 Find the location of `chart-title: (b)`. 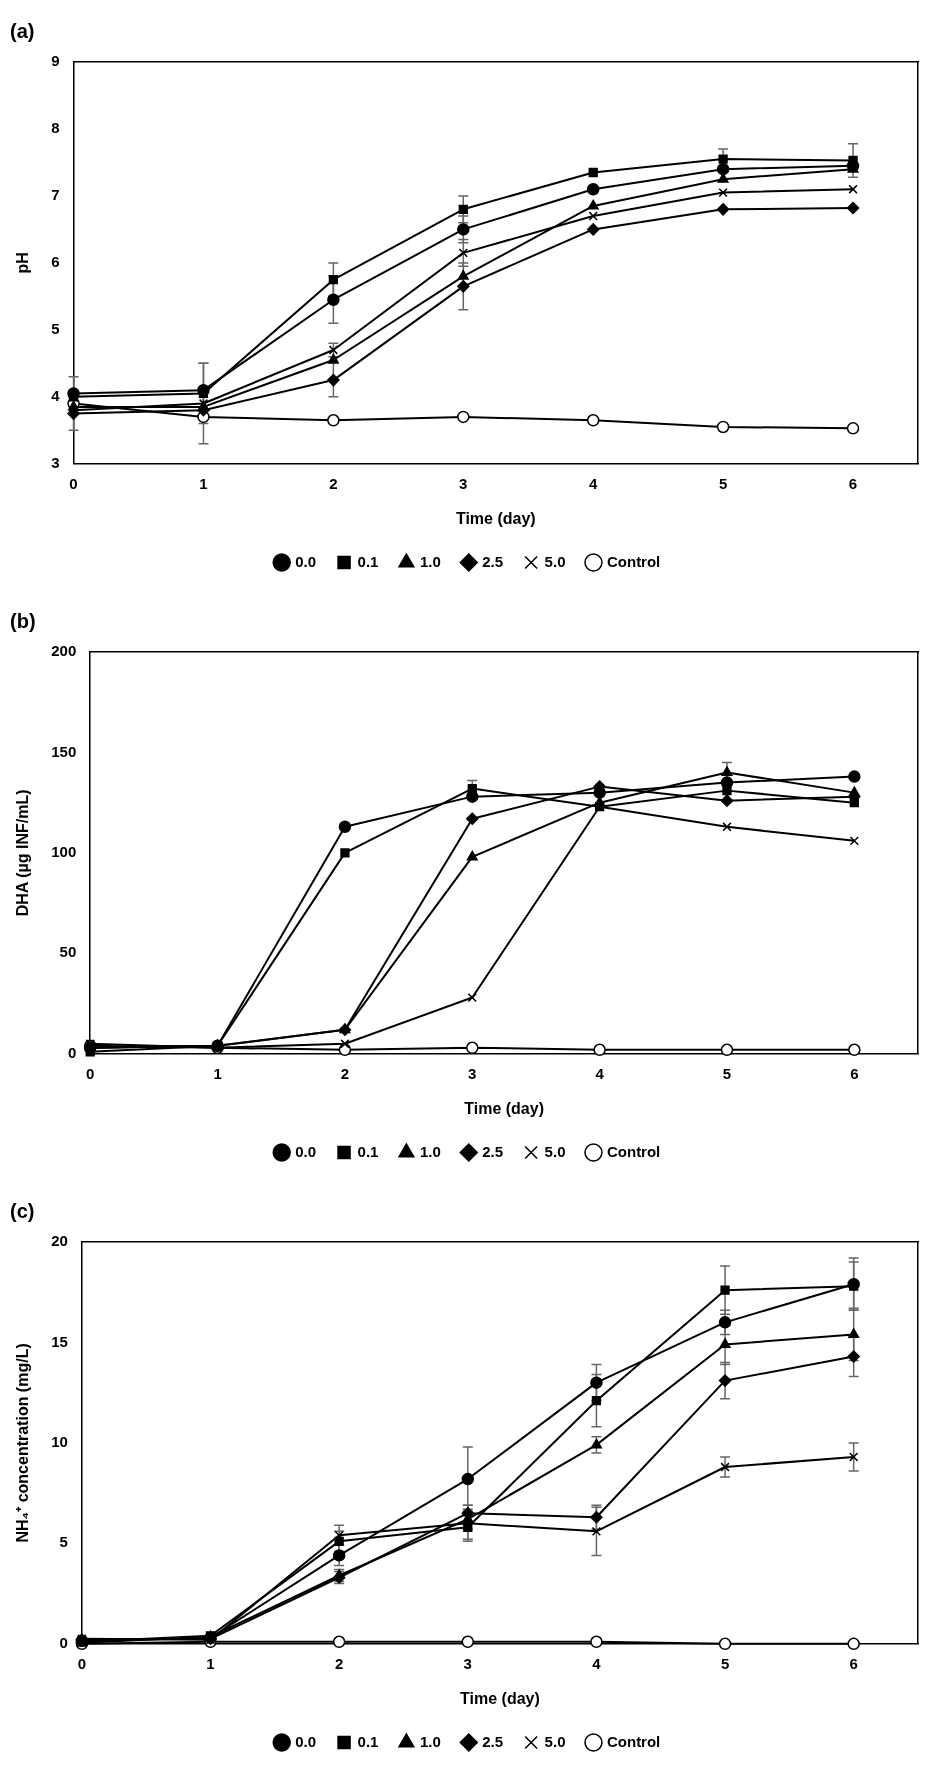

chart-title: (b) is located at coordinates (23, 620).